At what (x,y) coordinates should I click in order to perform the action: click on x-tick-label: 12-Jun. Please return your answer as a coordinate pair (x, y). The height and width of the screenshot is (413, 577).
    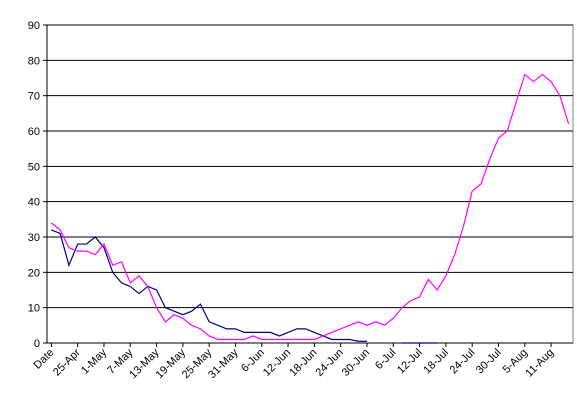
    Looking at the image, I should click on (277, 363).